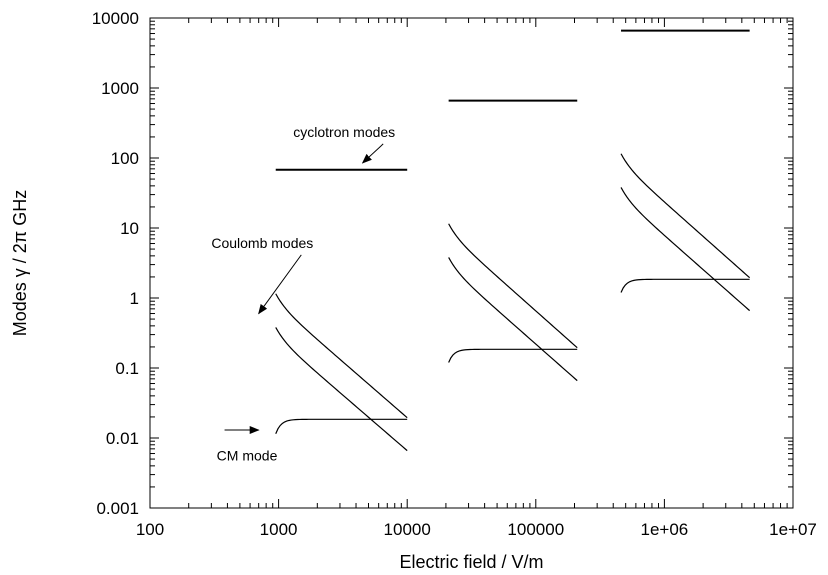  I want to click on x-tick-label: 100000, so click(535, 529).